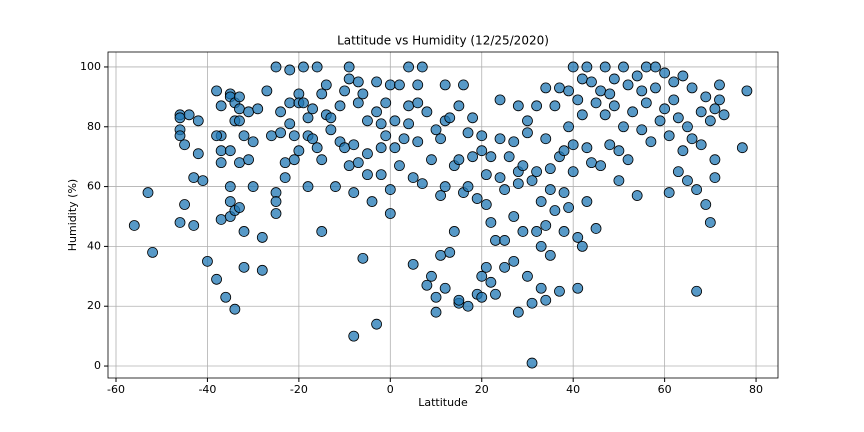  Describe the element at coordinates (72, 215) in the screenshot. I see `y-axis-label: Humidity (%)` at that location.